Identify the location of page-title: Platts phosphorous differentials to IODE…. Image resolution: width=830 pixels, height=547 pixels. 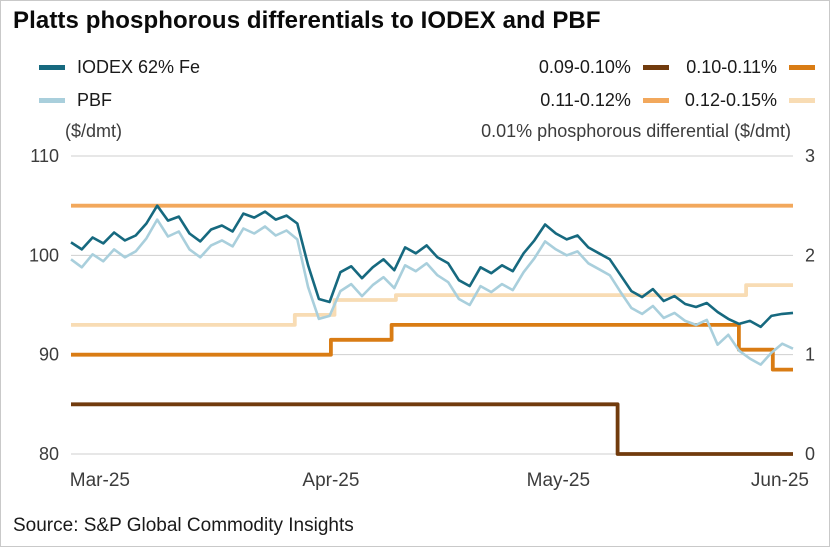
(307, 20).